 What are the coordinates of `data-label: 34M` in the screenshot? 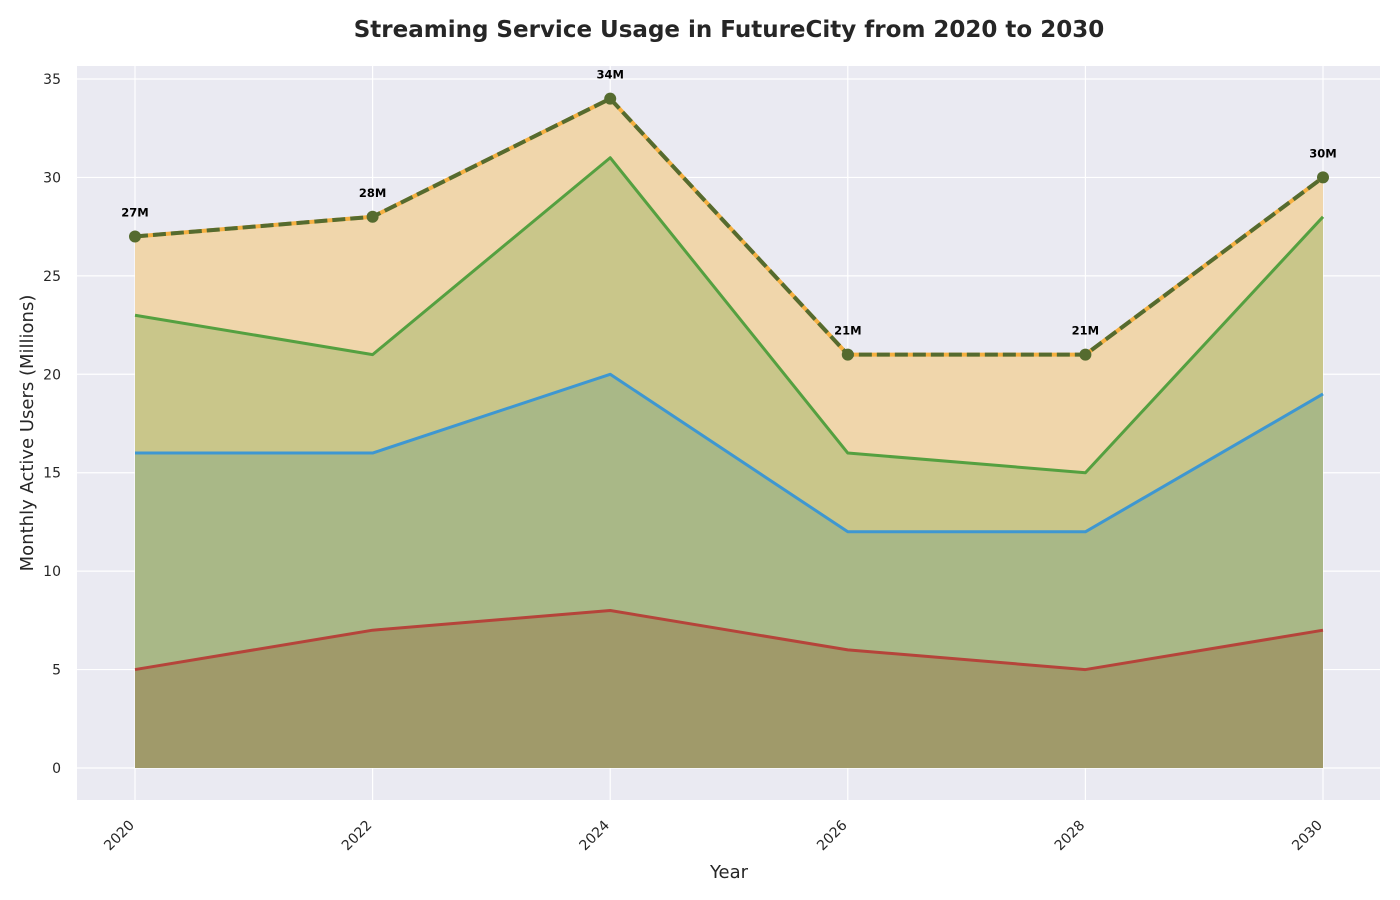 It's located at (609, 75).